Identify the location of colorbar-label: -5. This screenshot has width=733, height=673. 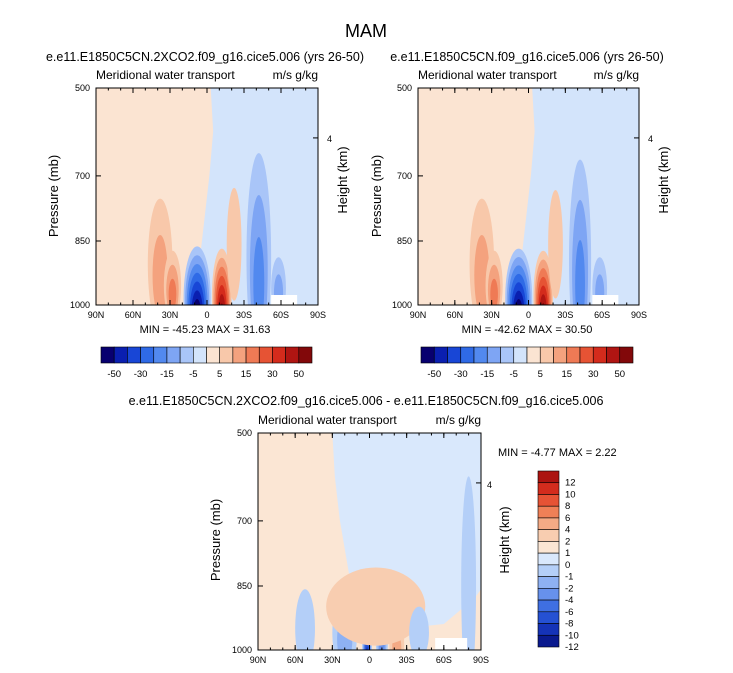
(514, 374).